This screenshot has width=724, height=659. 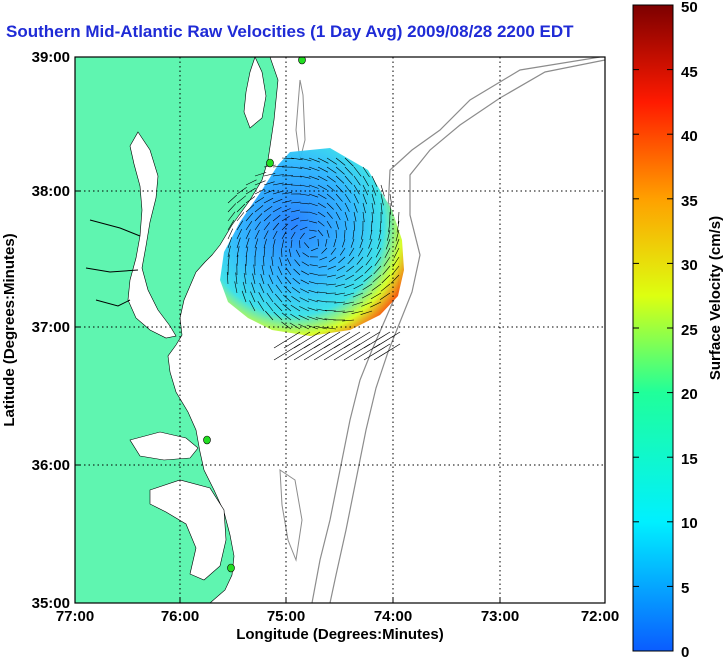 I want to click on velocity-vectors, so click(x=313, y=243).